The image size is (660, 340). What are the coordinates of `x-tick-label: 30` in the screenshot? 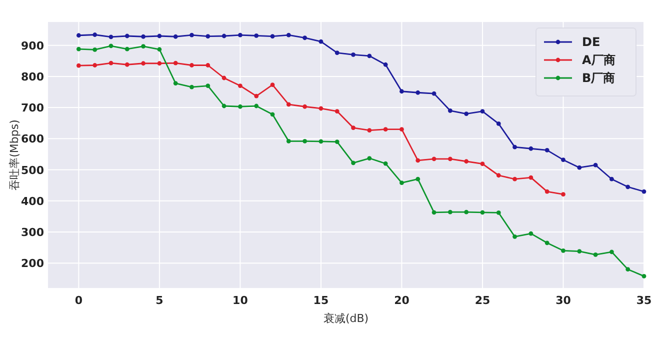 It's located at (564, 300).